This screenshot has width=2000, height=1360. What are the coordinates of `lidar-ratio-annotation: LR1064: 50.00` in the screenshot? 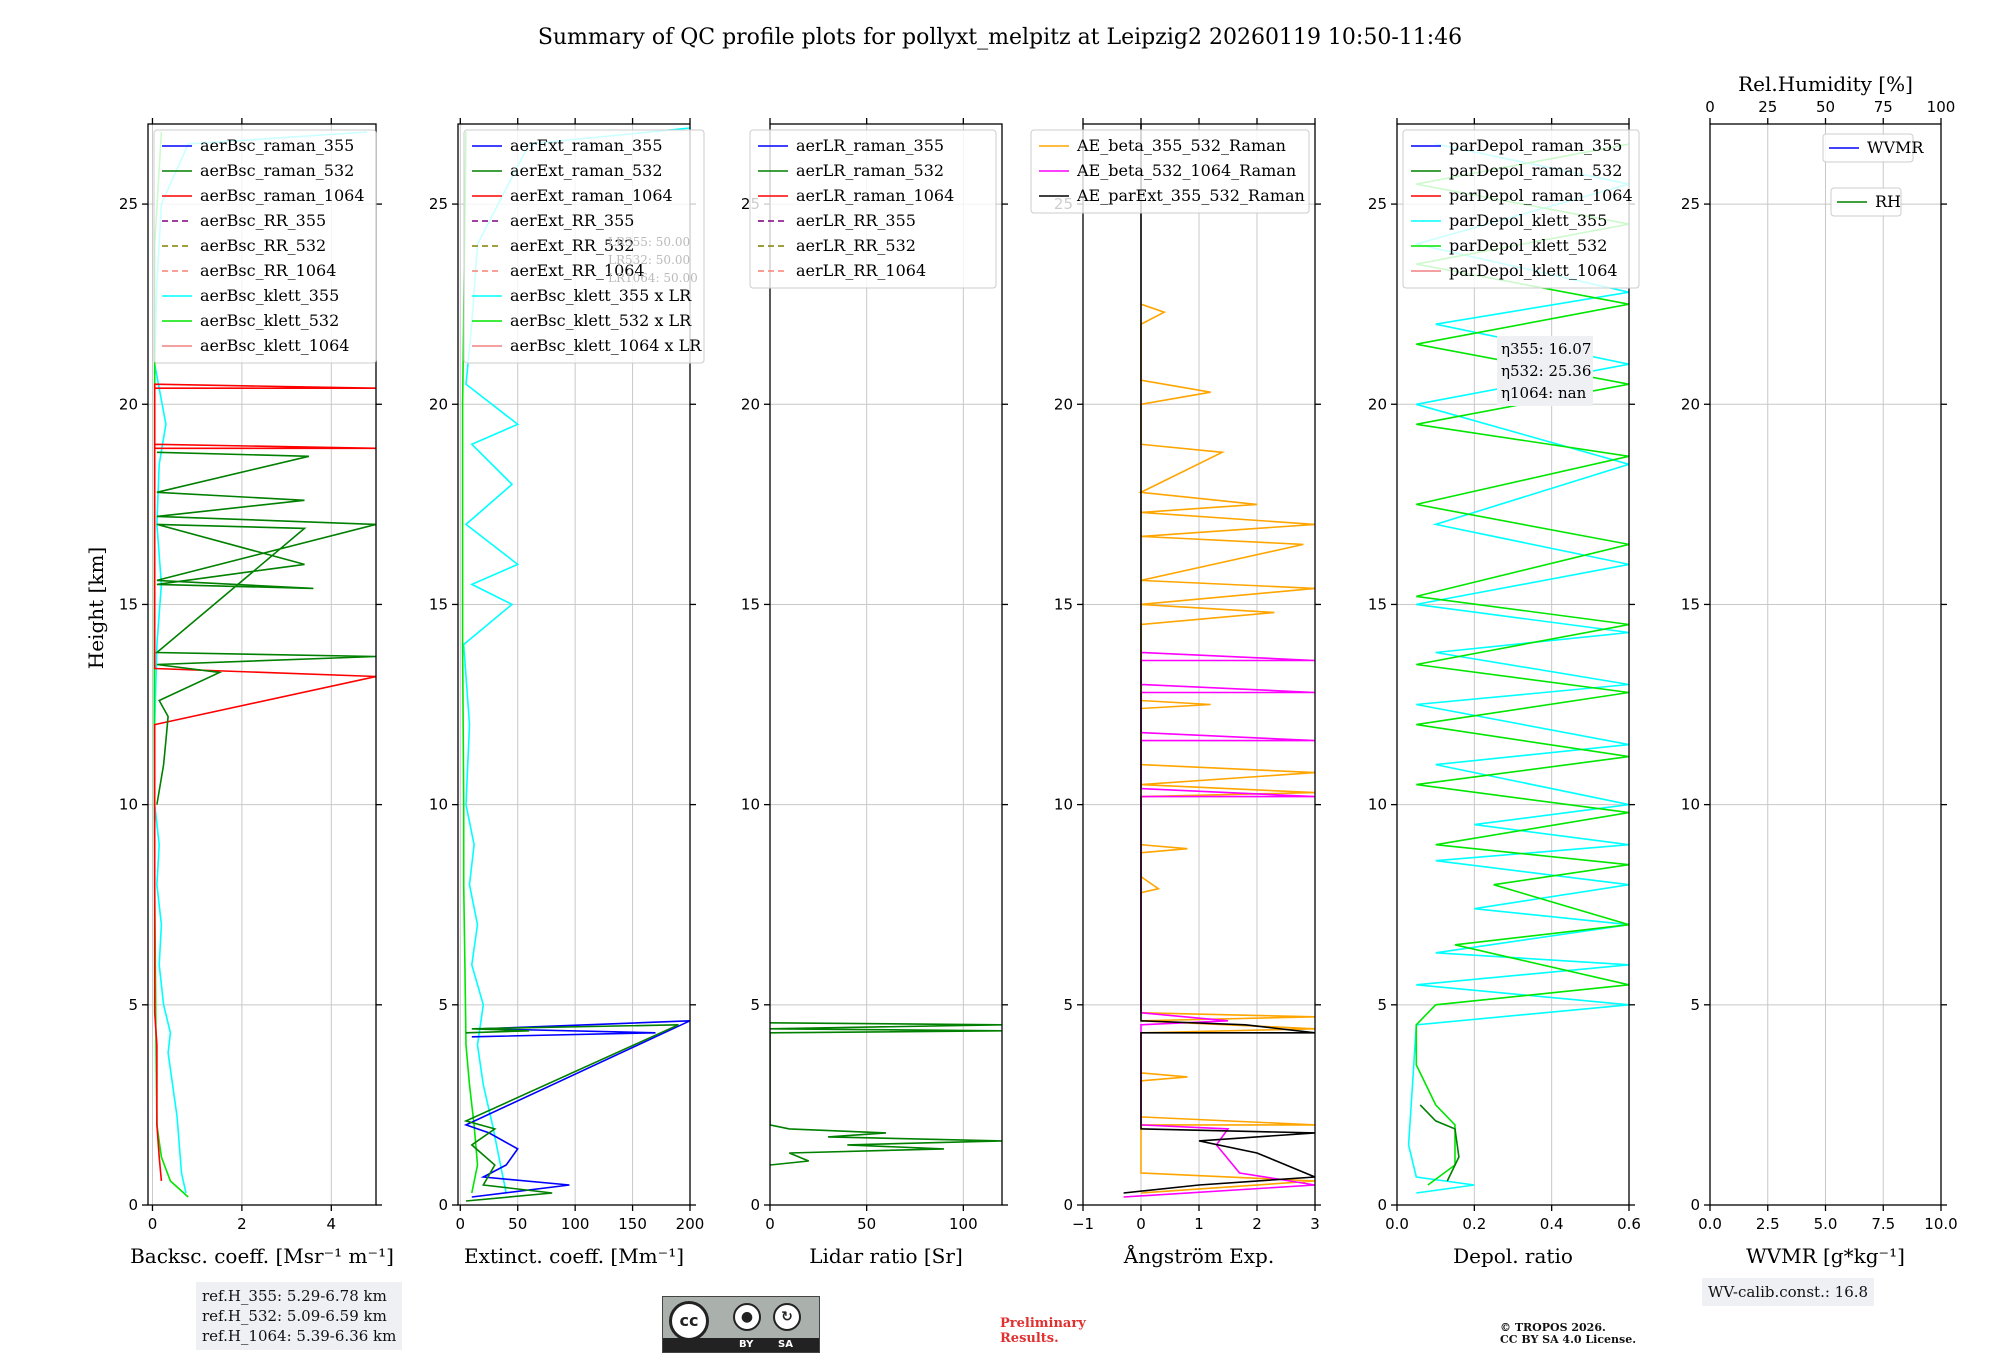 It's located at (653, 278).